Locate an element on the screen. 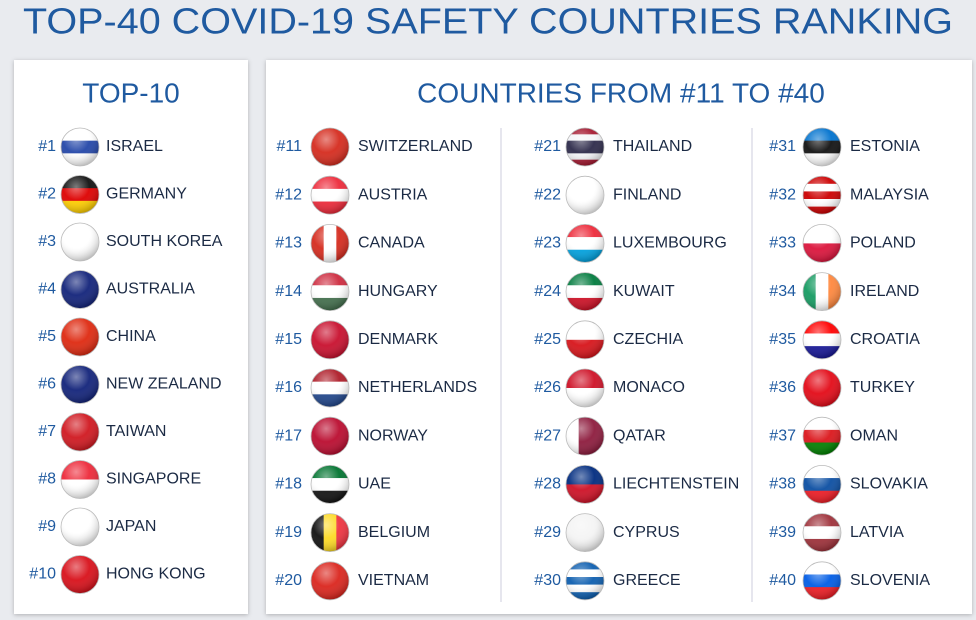  rank: #1 is located at coordinates (47, 146).